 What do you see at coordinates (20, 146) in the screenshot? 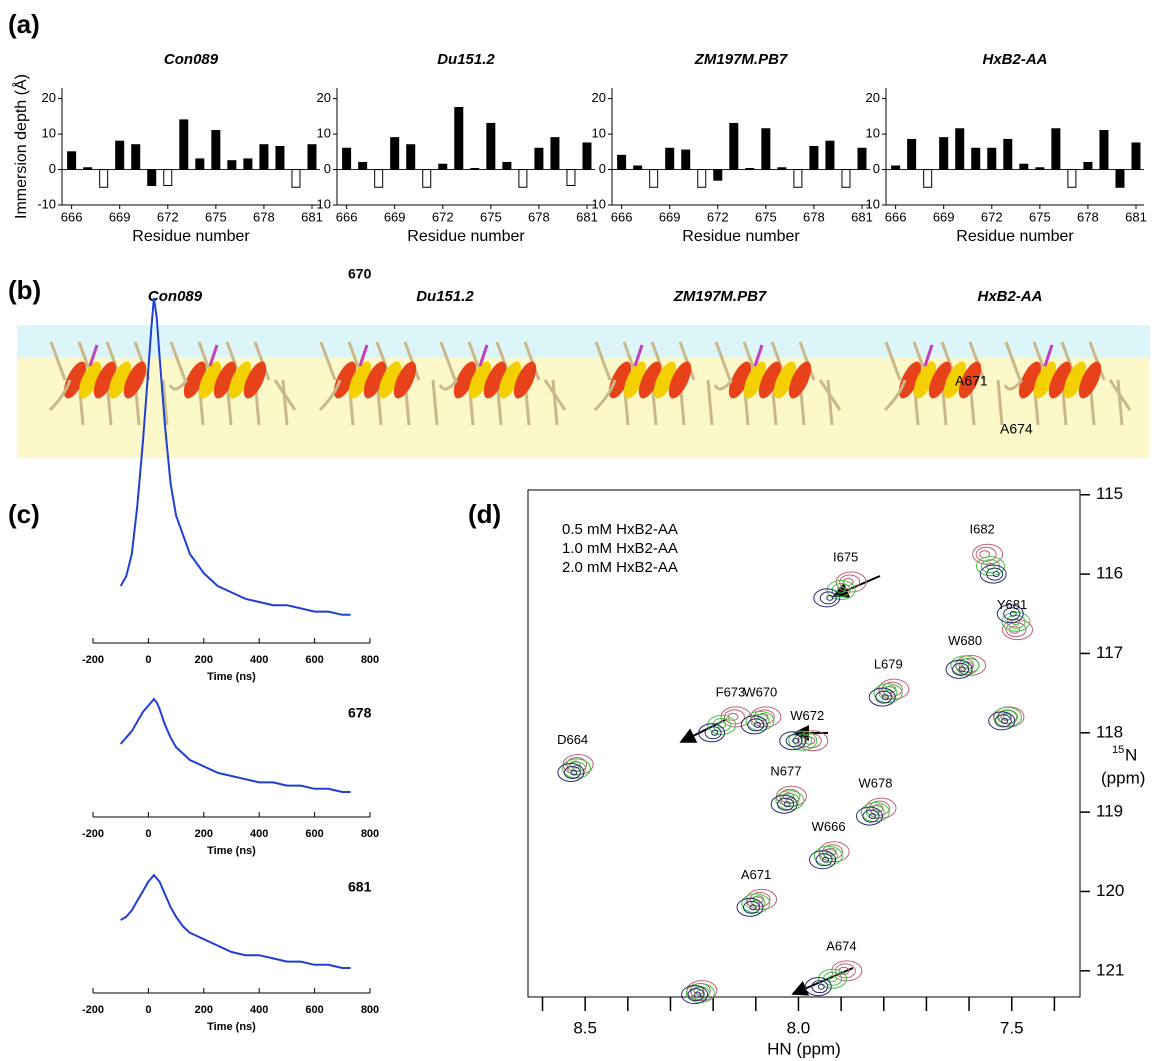
I see `y-axis-label: Immersion depth (Å)` at bounding box center [20, 146].